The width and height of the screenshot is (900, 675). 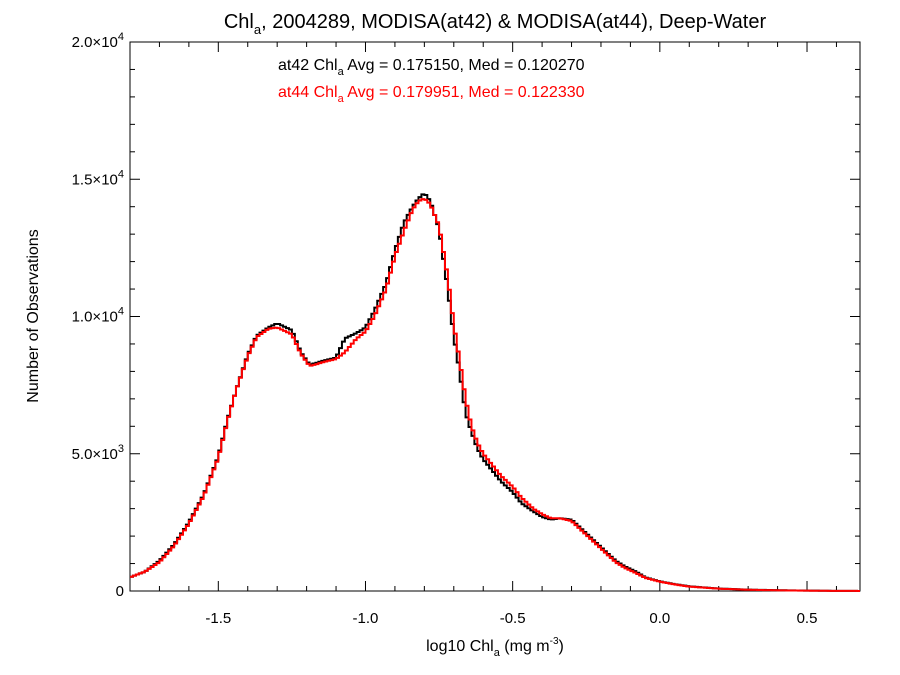 I want to click on x-tick-label: -0.5, so click(x=513, y=618).